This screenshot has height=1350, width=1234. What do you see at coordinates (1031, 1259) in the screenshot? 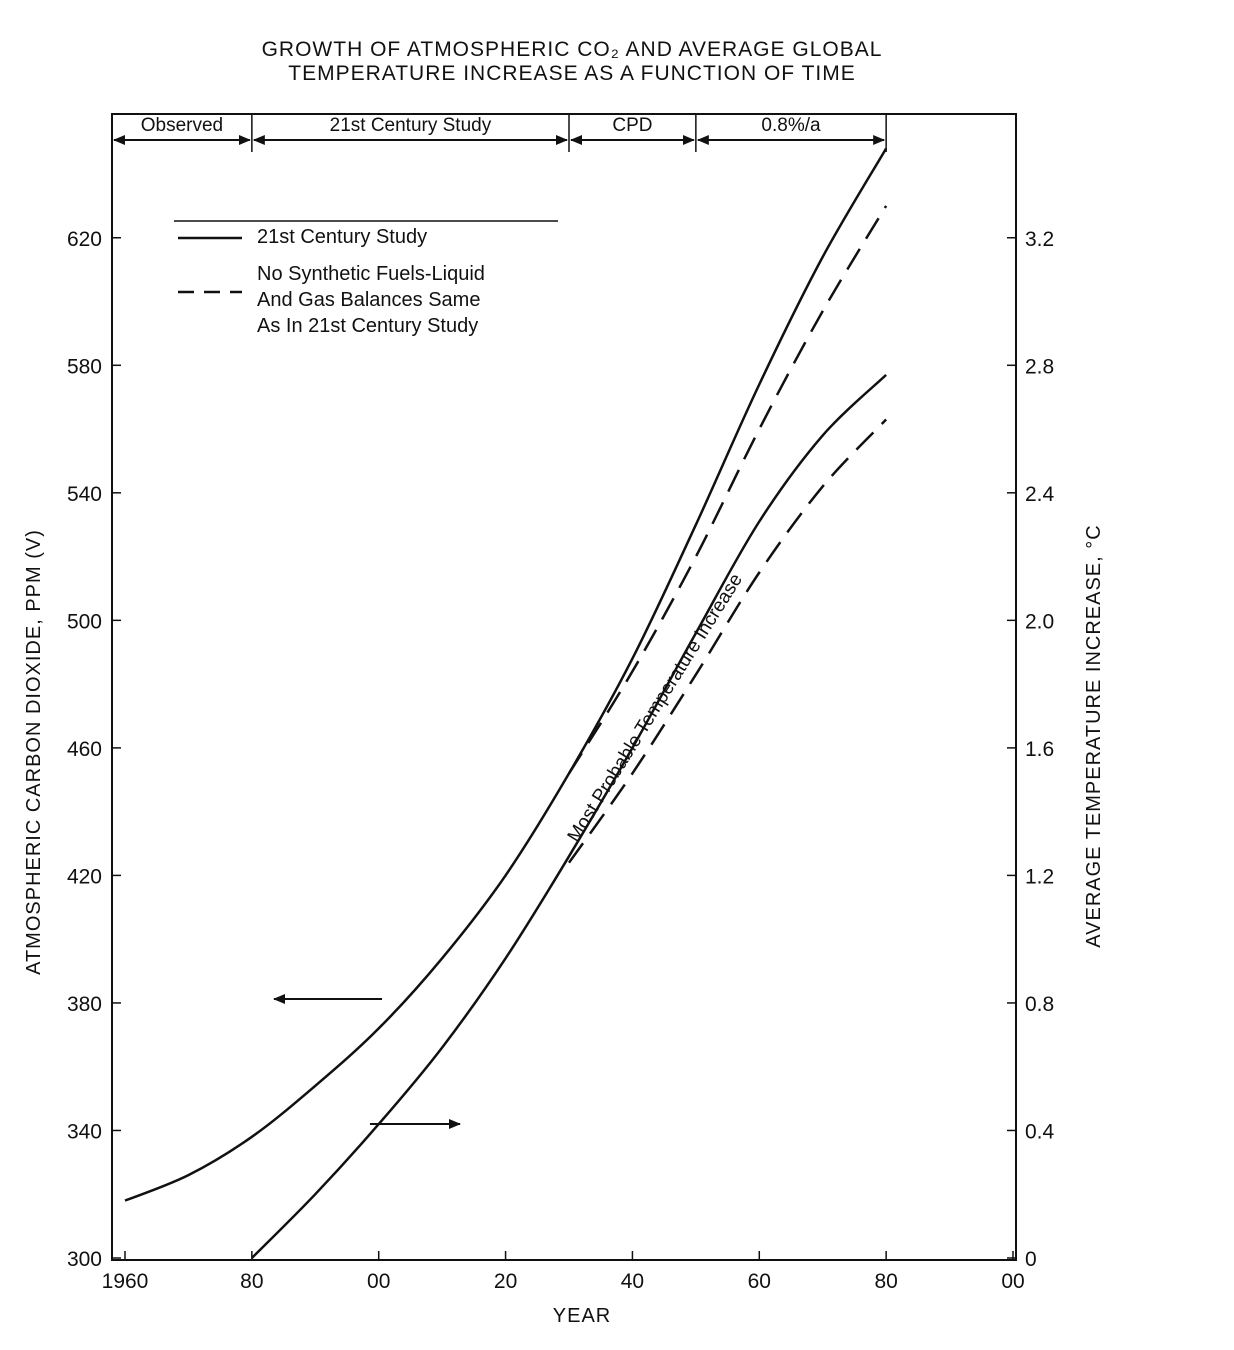
I see `right-tick-label: 0` at bounding box center [1031, 1259].